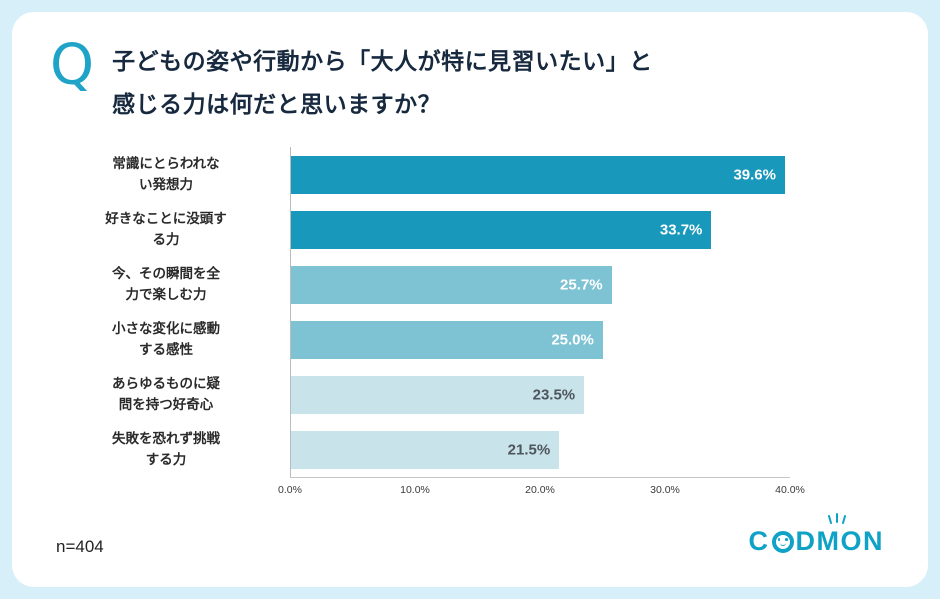 The image size is (940, 599). Describe the element at coordinates (425, 449) in the screenshot. I see `bar: 21.5%` at that location.